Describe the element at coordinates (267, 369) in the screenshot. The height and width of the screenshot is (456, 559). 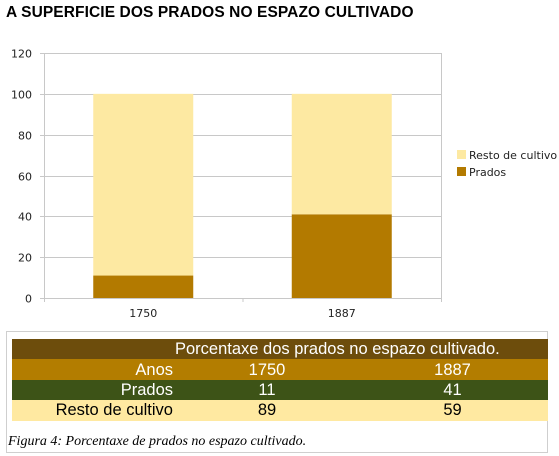
I see `cell-year-1750: 1750` at that location.